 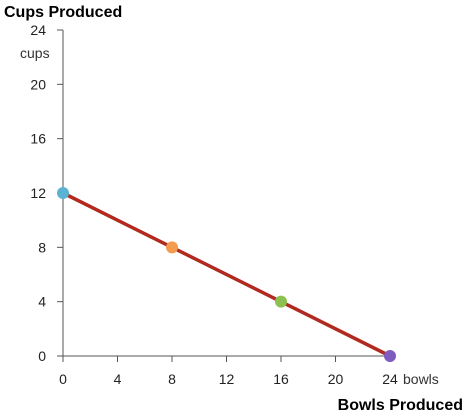 What do you see at coordinates (35, 53) in the screenshot?
I see `y-axis-unit: cups` at bounding box center [35, 53].